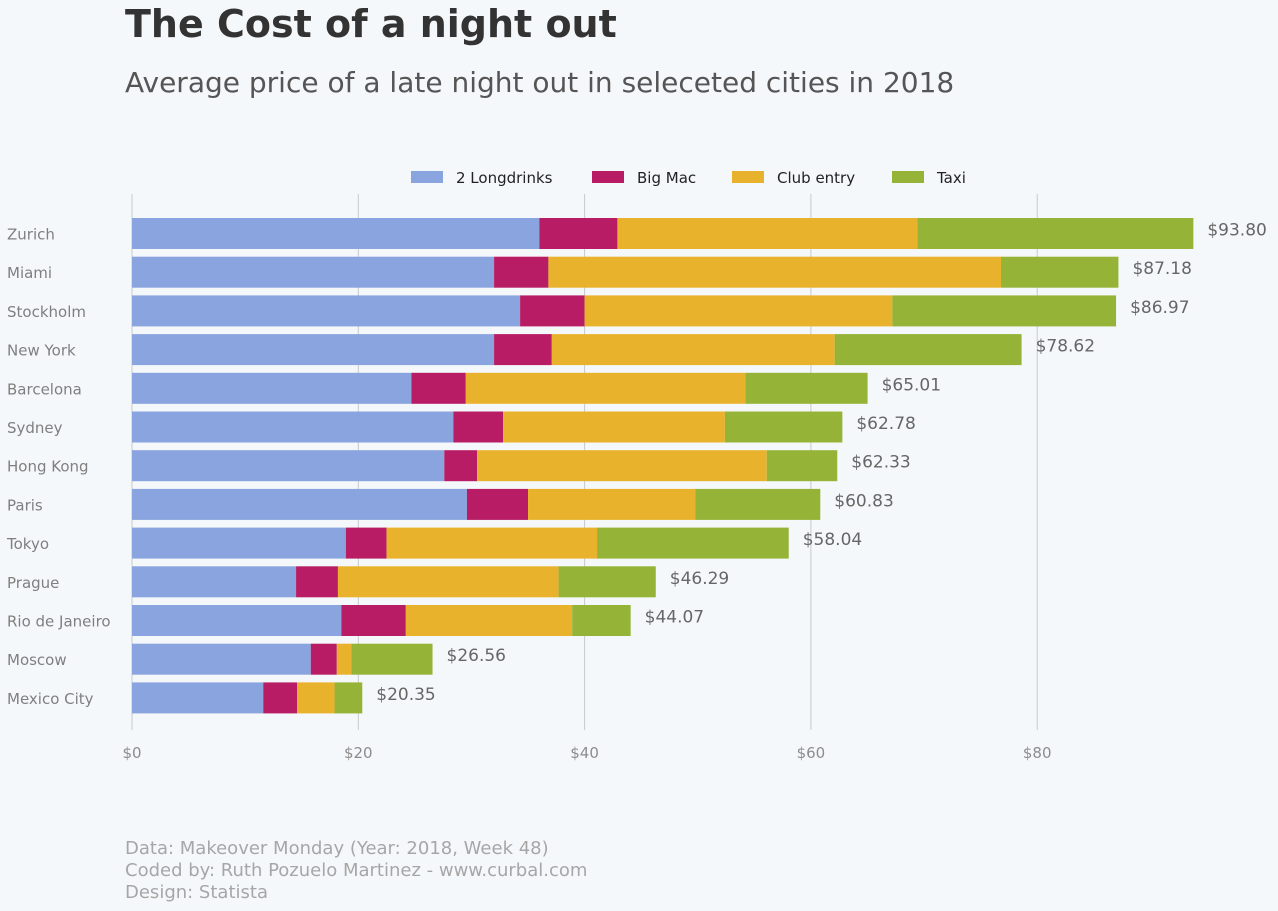 This screenshot has height=911, width=1278. I want to click on total-label: $93.80, so click(1236, 231).